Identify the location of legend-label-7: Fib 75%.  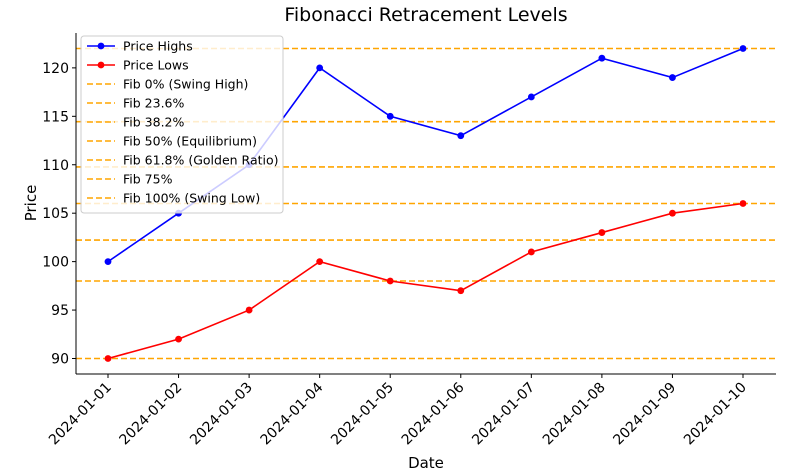
(148, 179).